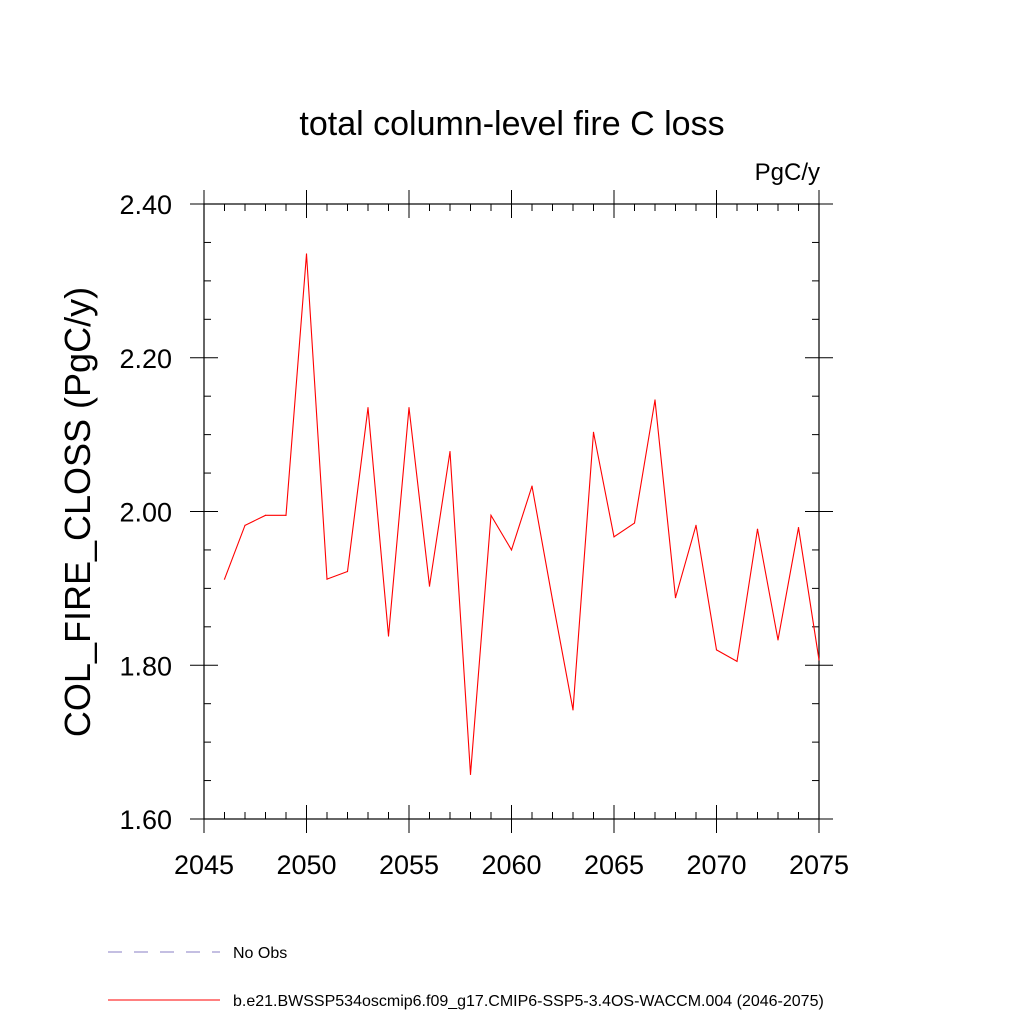 The height and width of the screenshot is (1024, 1024). I want to click on y-tick-label: 1.60, so click(145, 820).